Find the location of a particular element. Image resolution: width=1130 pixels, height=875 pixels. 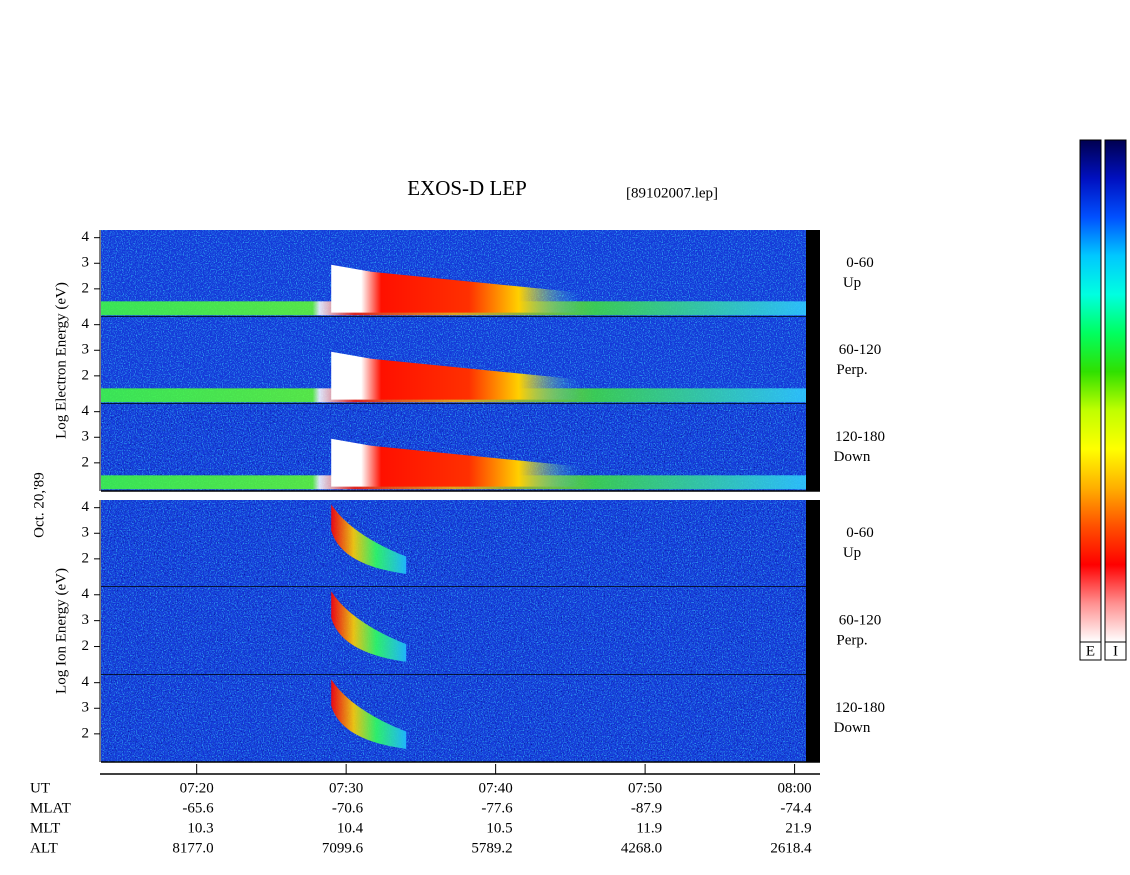

orbit-value: -77.6 is located at coordinates (497, 808).